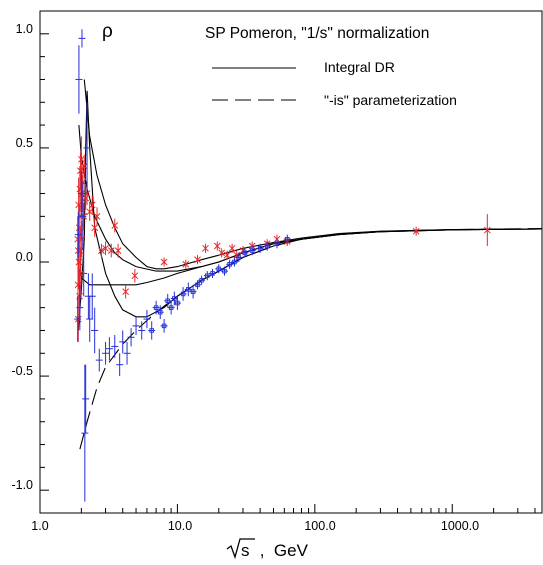 This screenshot has width=543, height=565. Describe the element at coordinates (39, 526) in the screenshot. I see `x-tick-label: 1.0` at that location.